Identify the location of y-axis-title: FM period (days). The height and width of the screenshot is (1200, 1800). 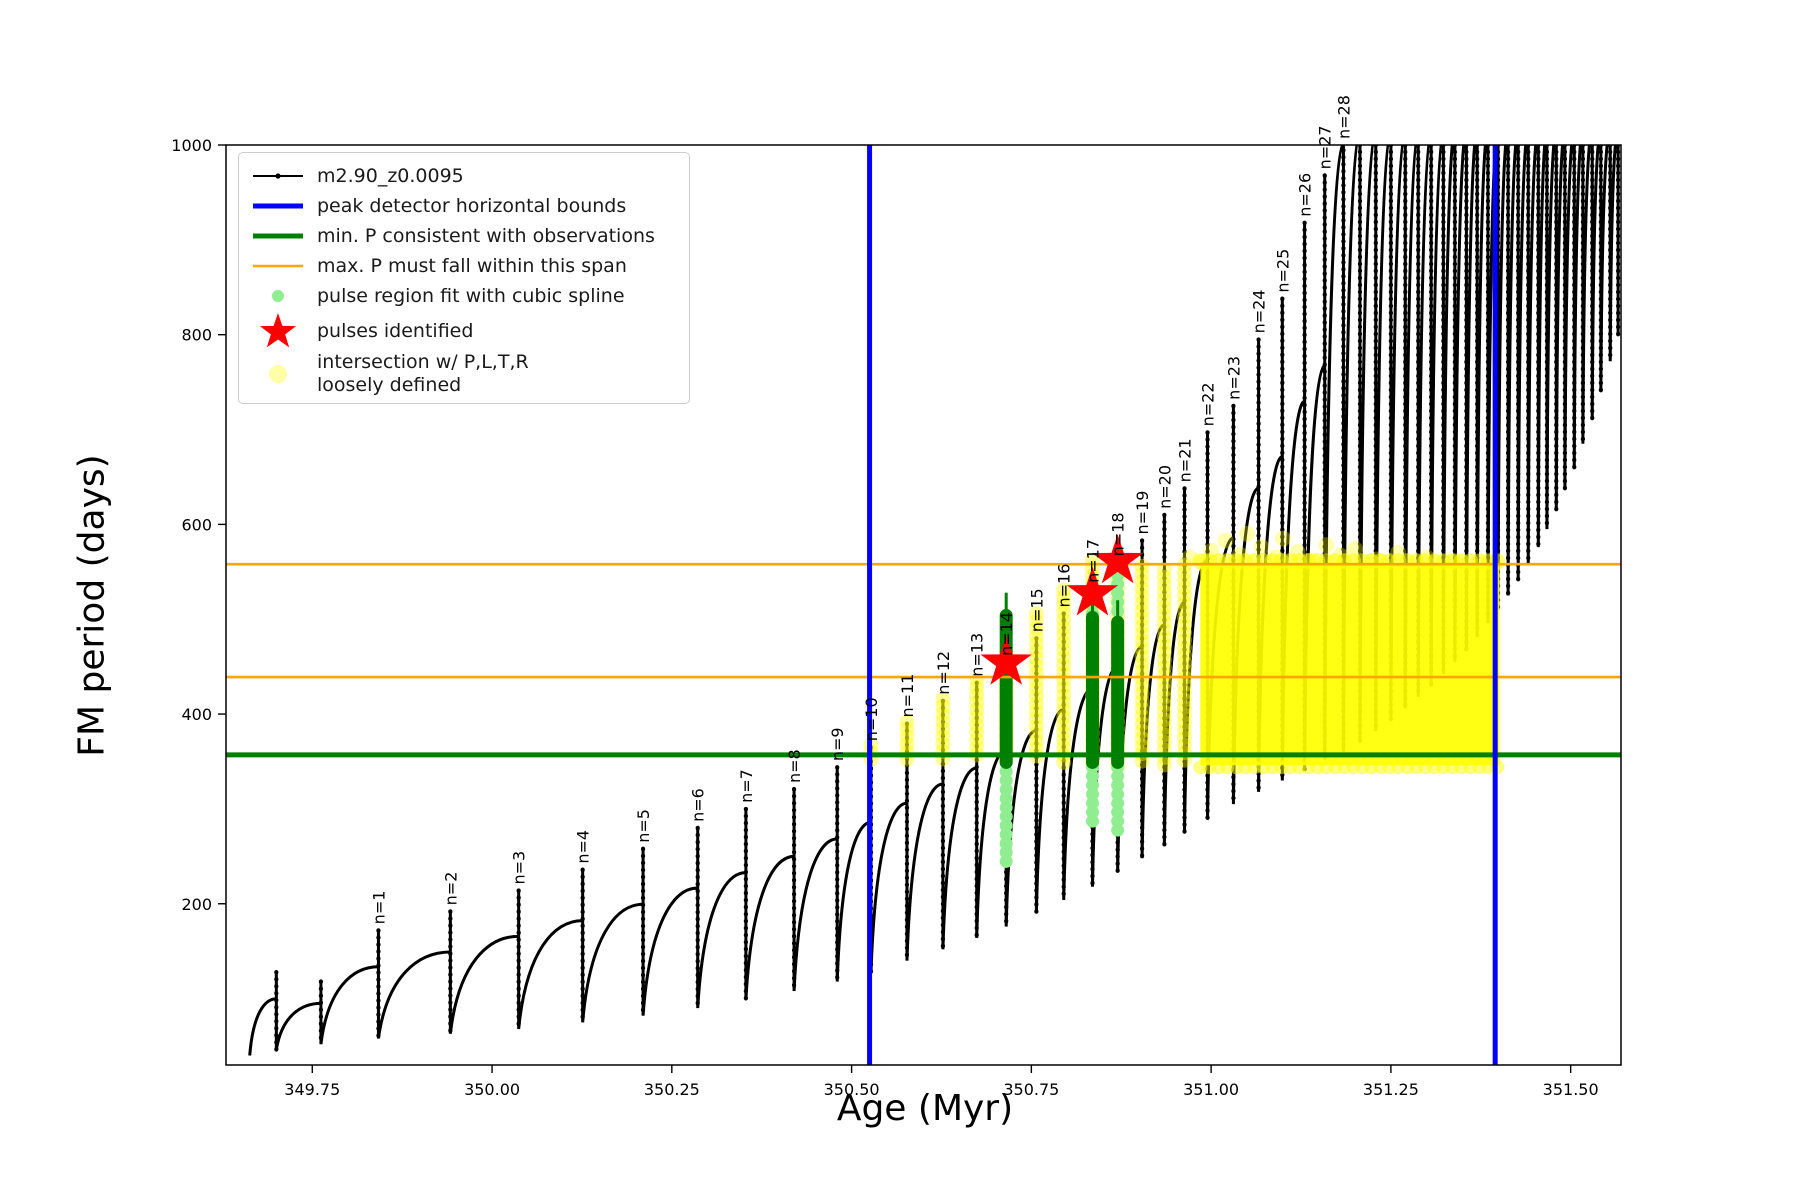
(92, 605).